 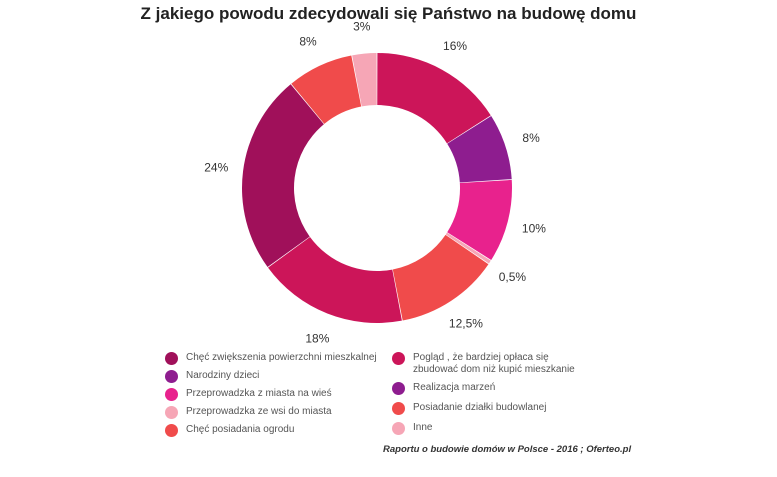 I want to click on slice-value-label: 10%, so click(x=534, y=228).